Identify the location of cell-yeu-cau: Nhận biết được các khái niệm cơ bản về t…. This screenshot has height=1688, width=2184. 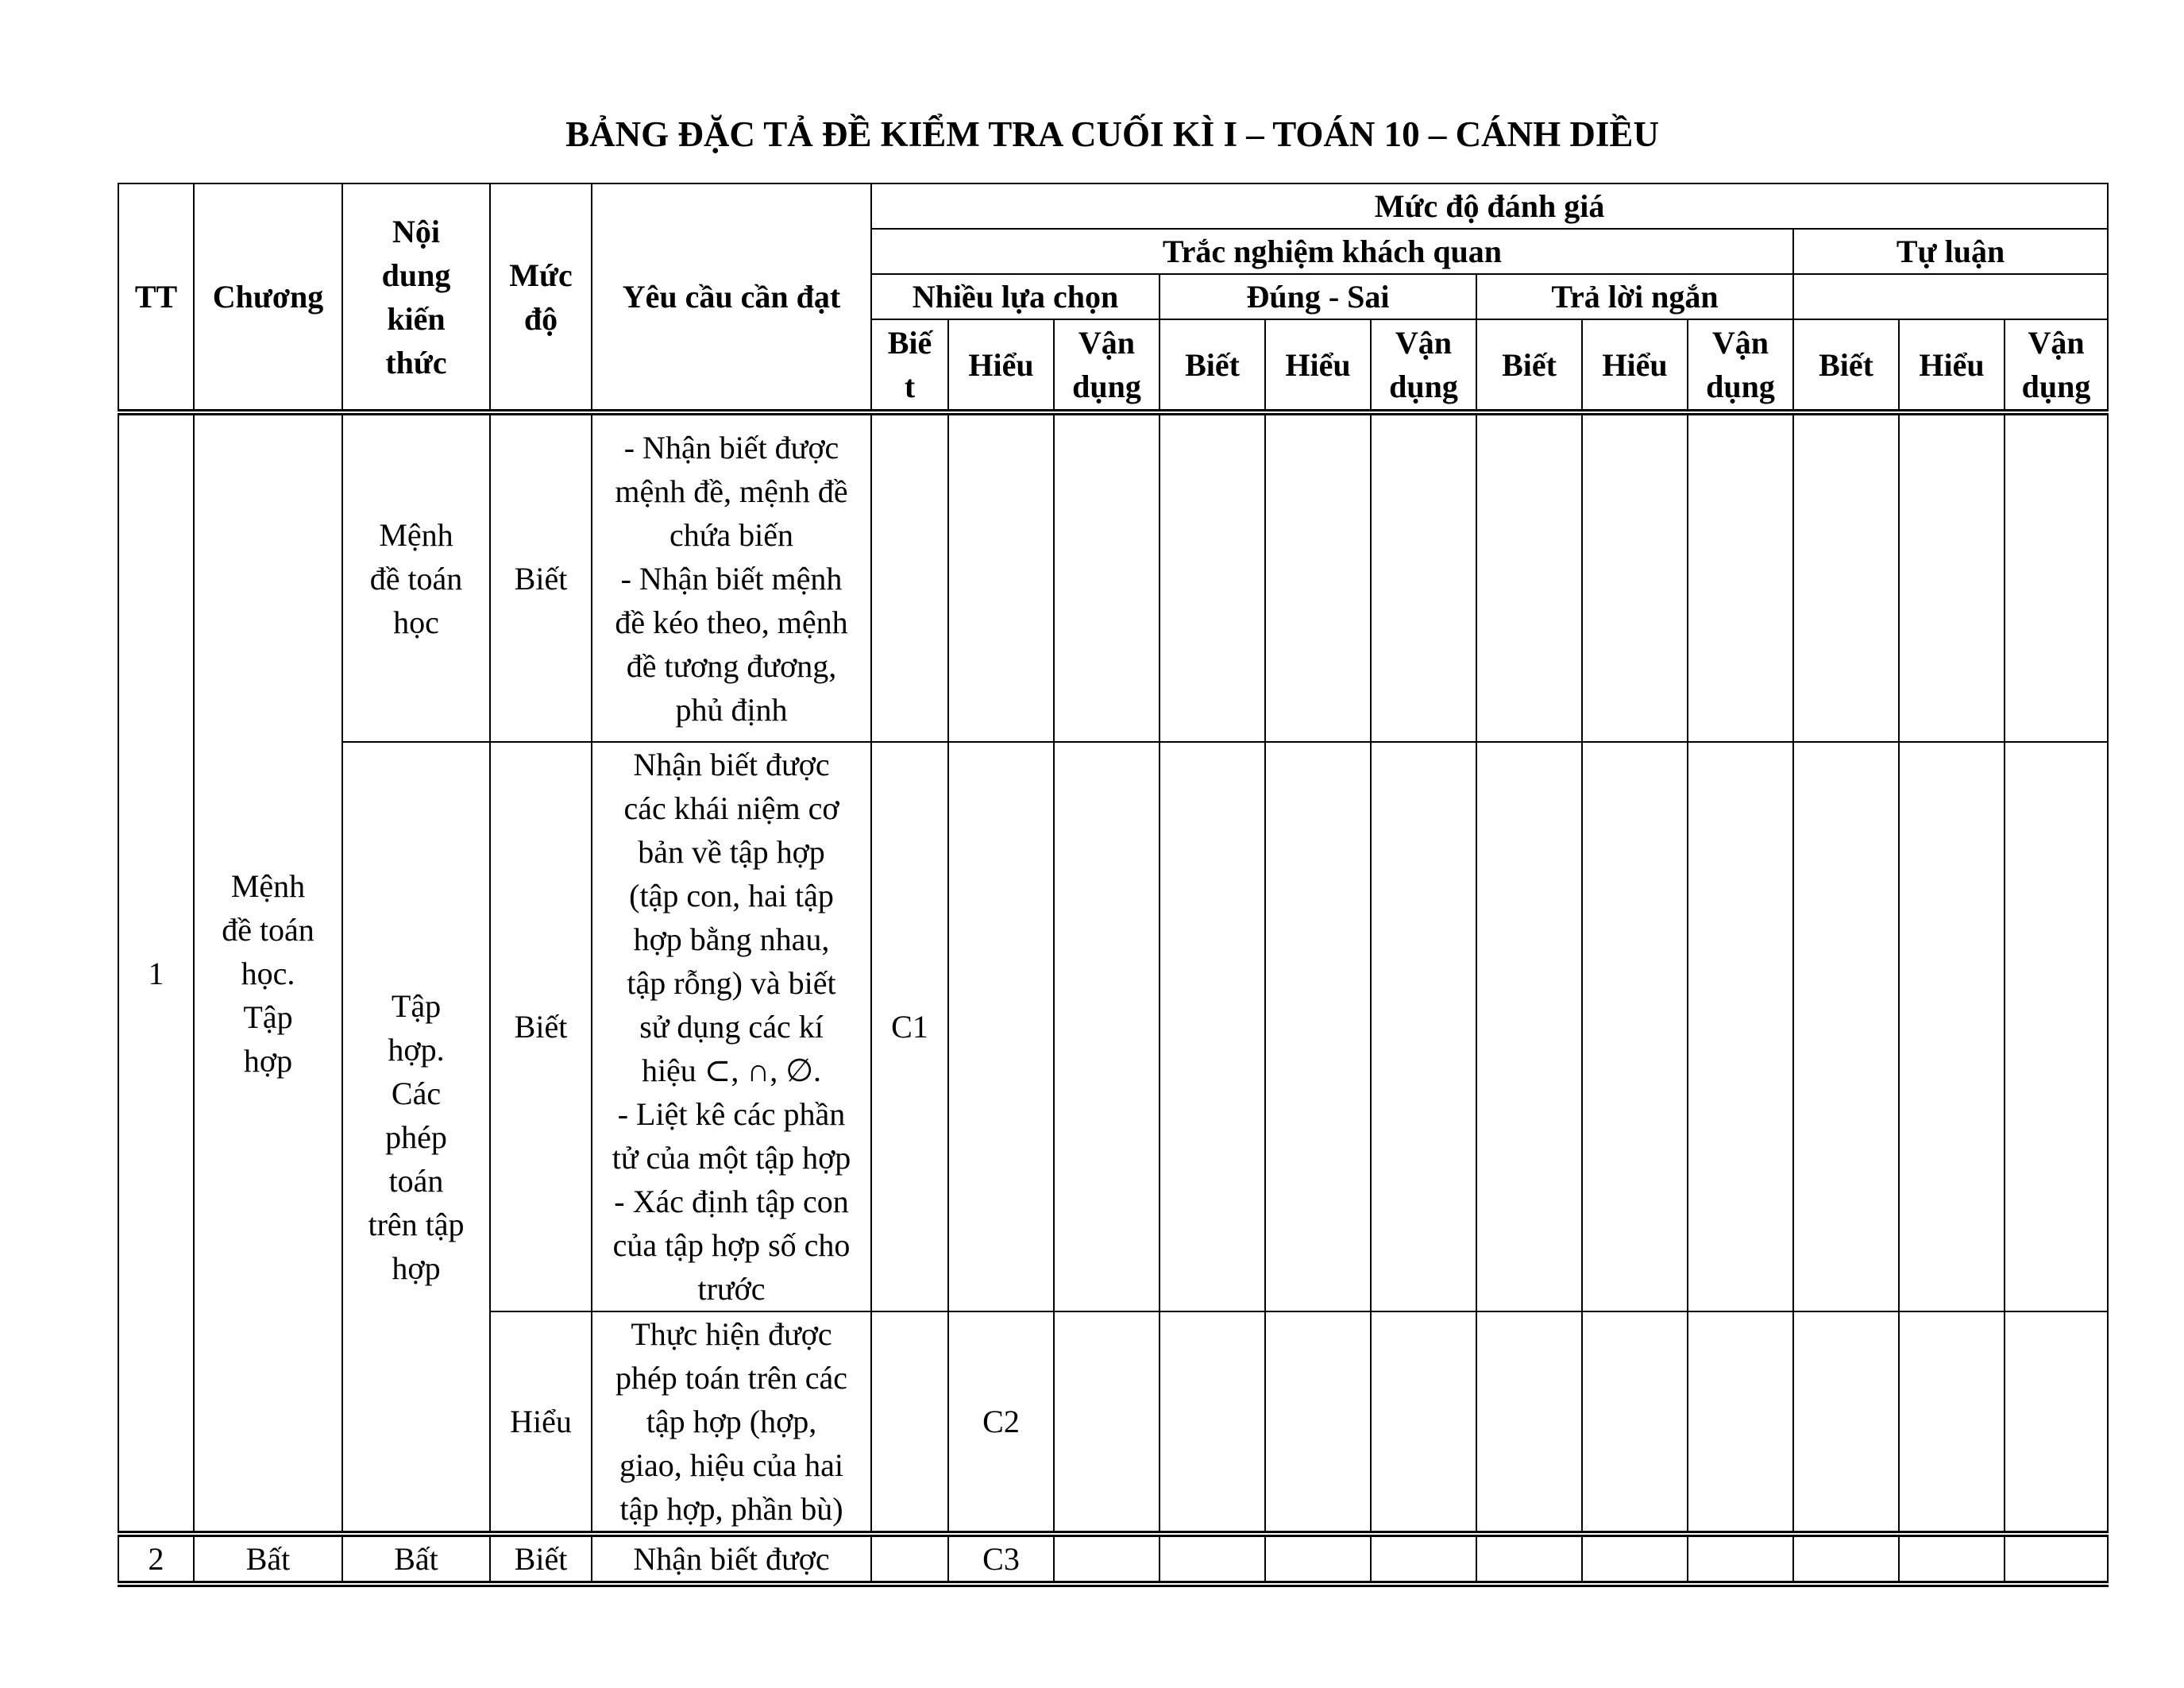
(731, 1026).